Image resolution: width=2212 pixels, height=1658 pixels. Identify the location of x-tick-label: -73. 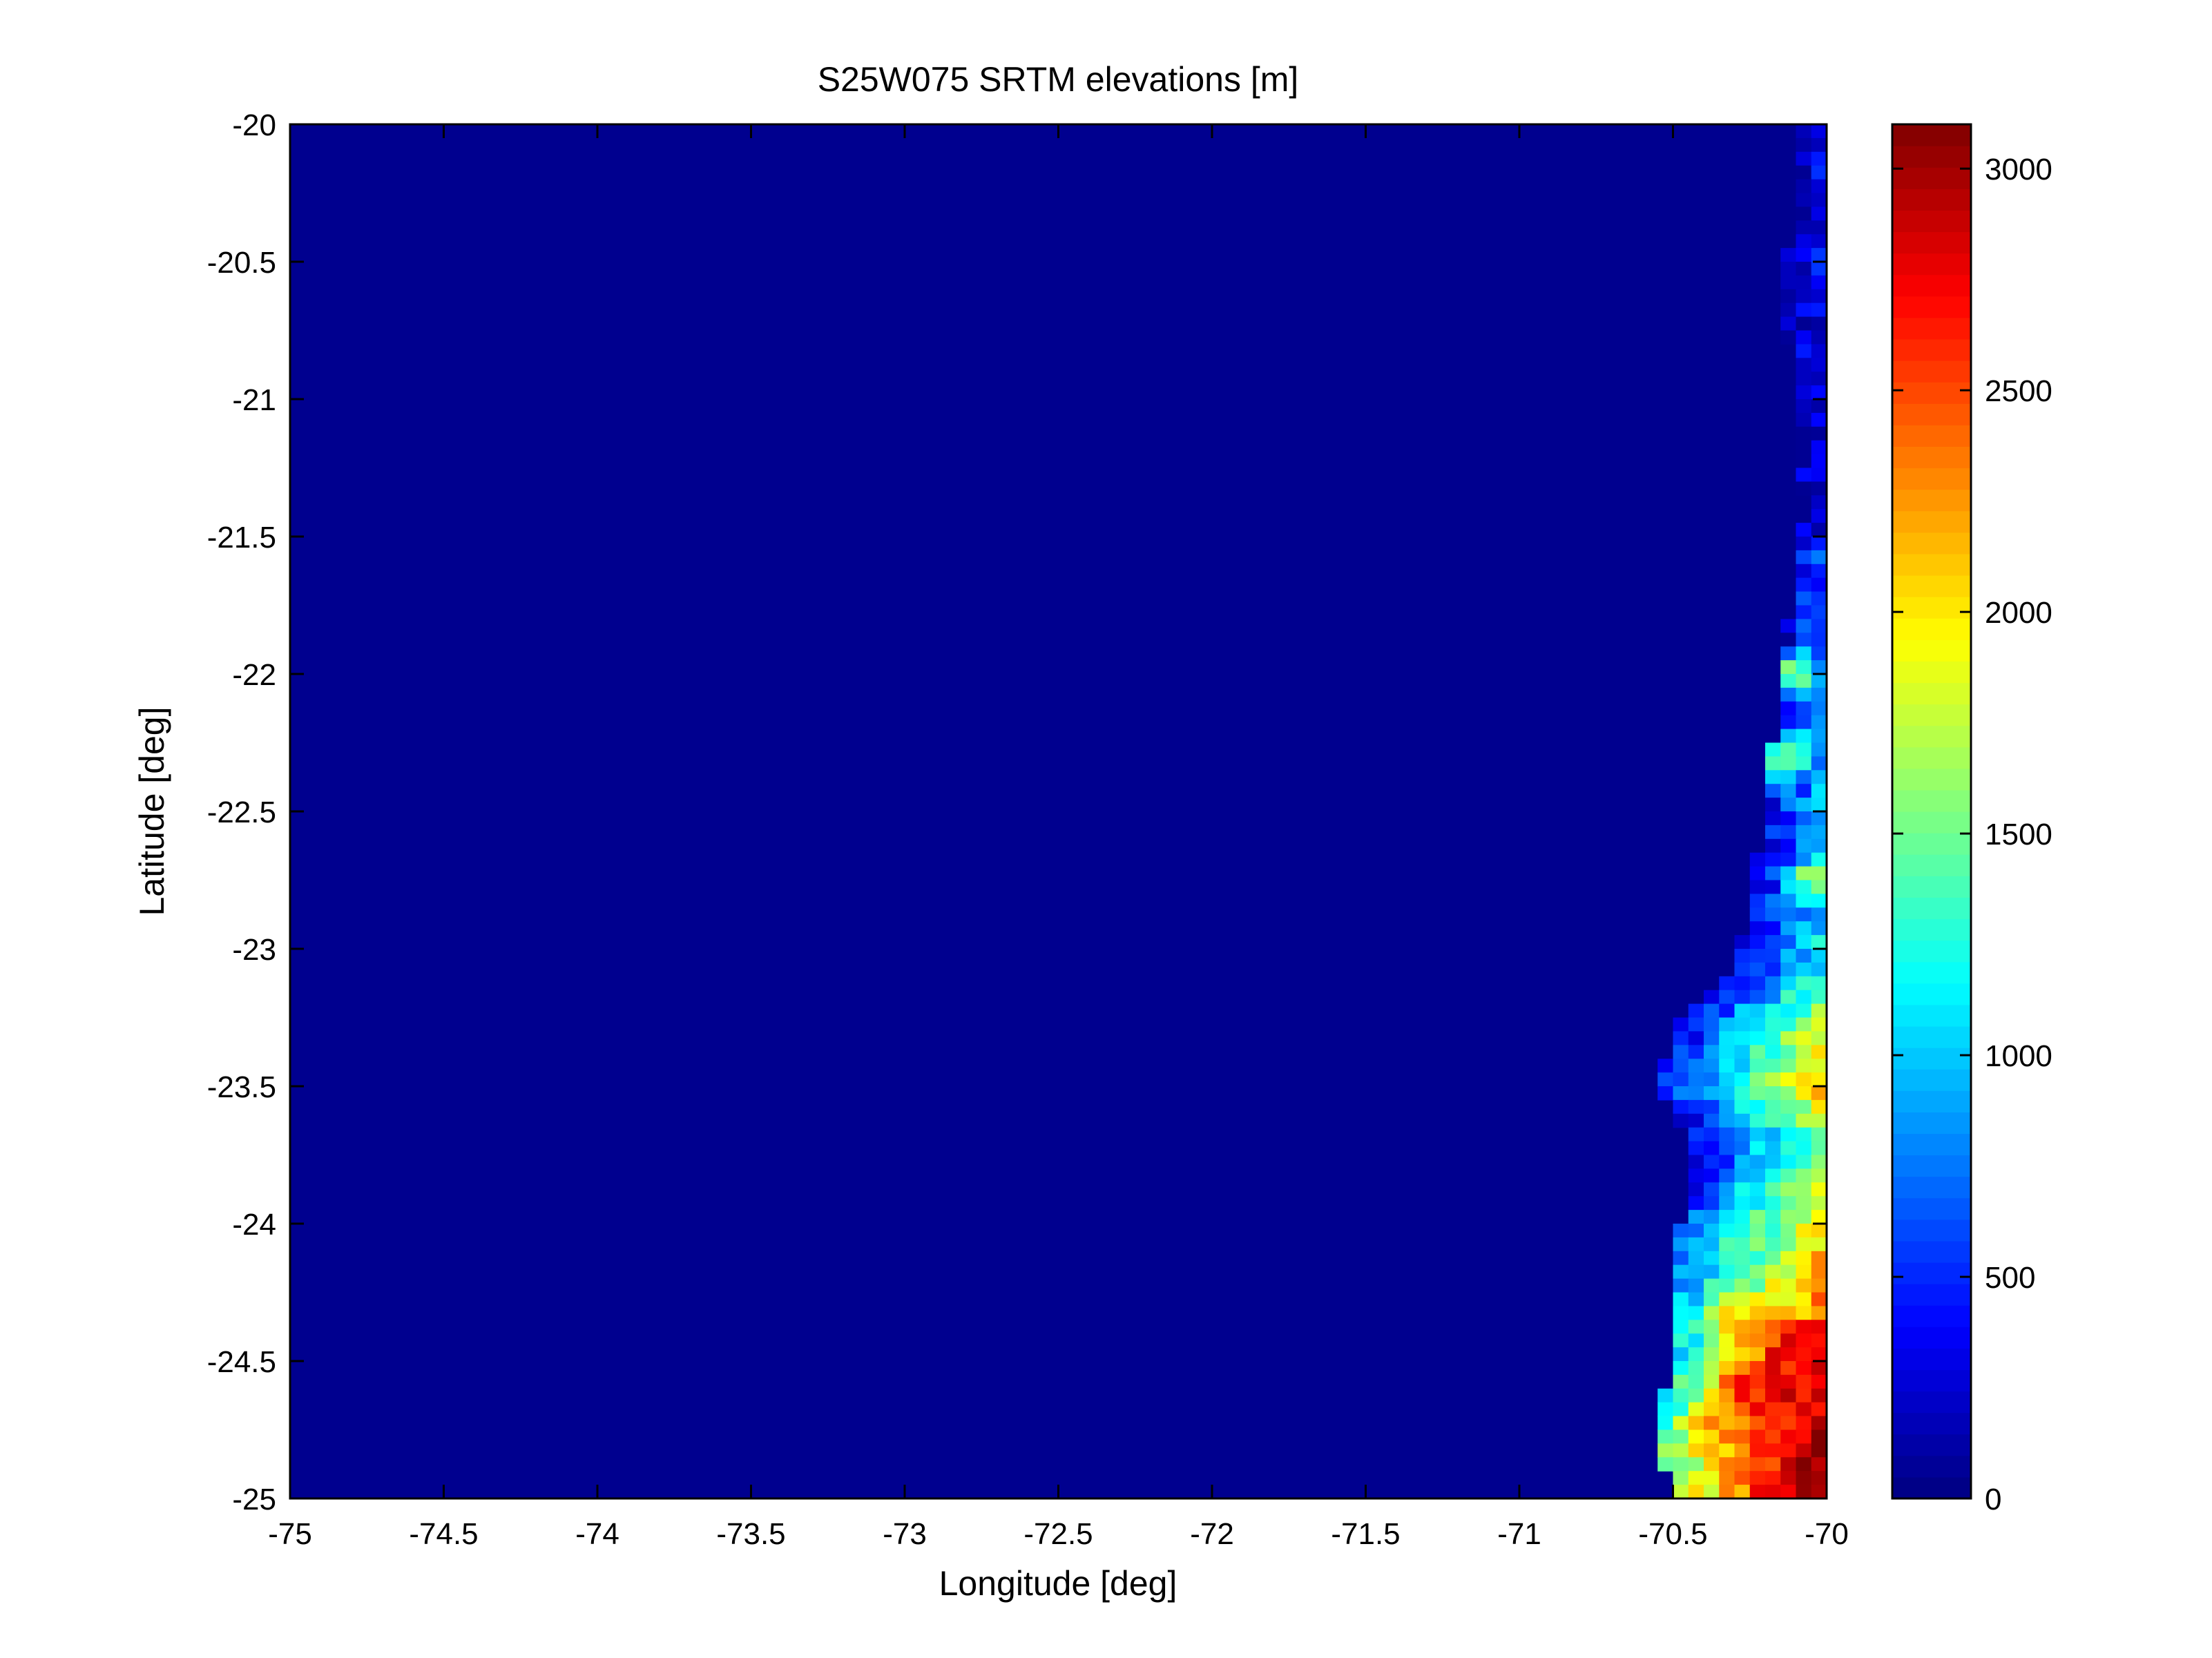
(905, 1534).